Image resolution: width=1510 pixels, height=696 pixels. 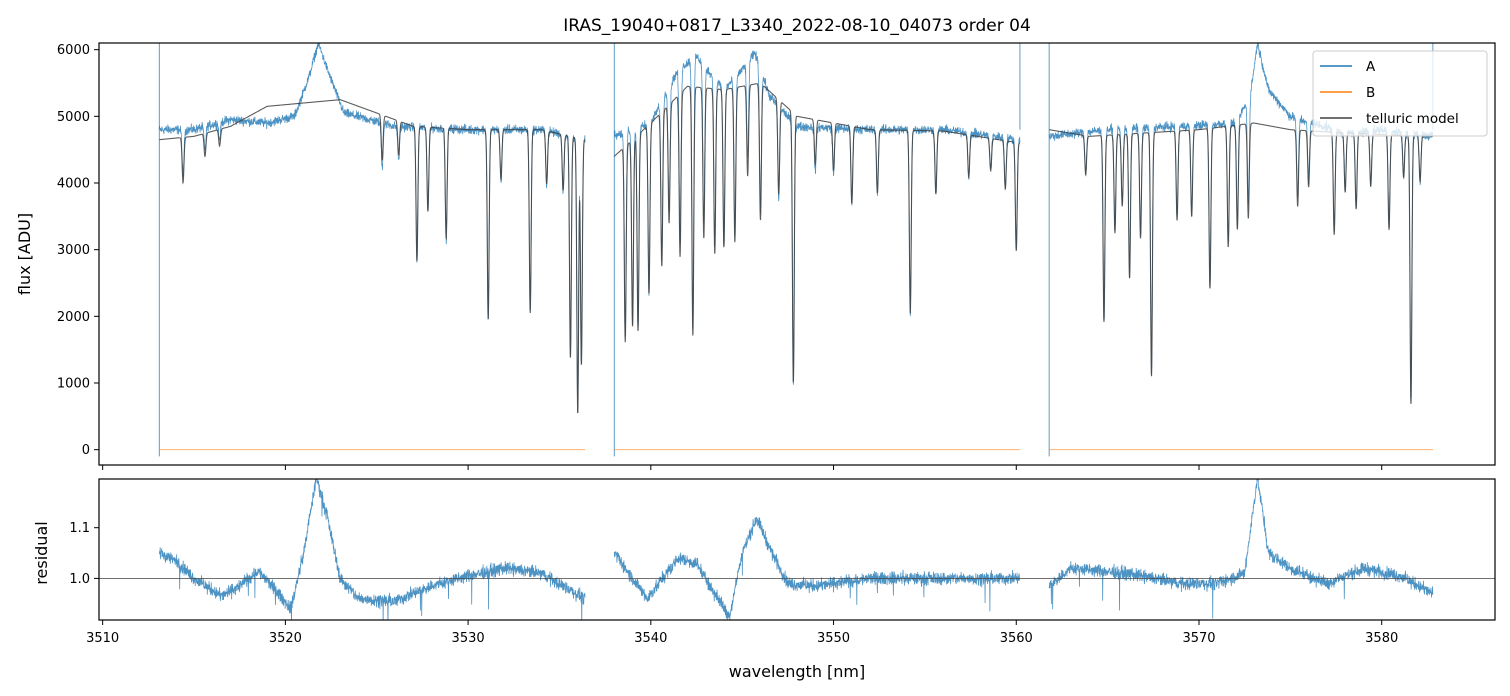 What do you see at coordinates (833, 638) in the screenshot?
I see `residual-x-tick-label: 3550` at bounding box center [833, 638].